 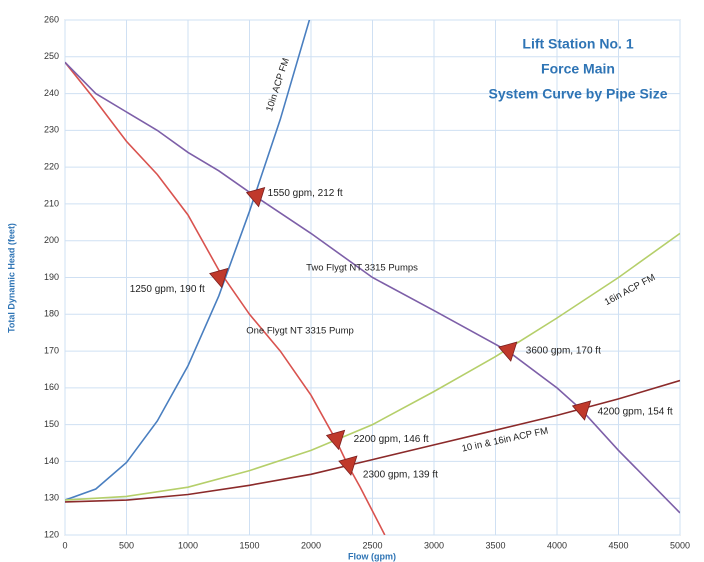 What do you see at coordinates (563, 351) in the screenshot?
I see `annotation: 3600 gpm, 170 ft` at bounding box center [563, 351].